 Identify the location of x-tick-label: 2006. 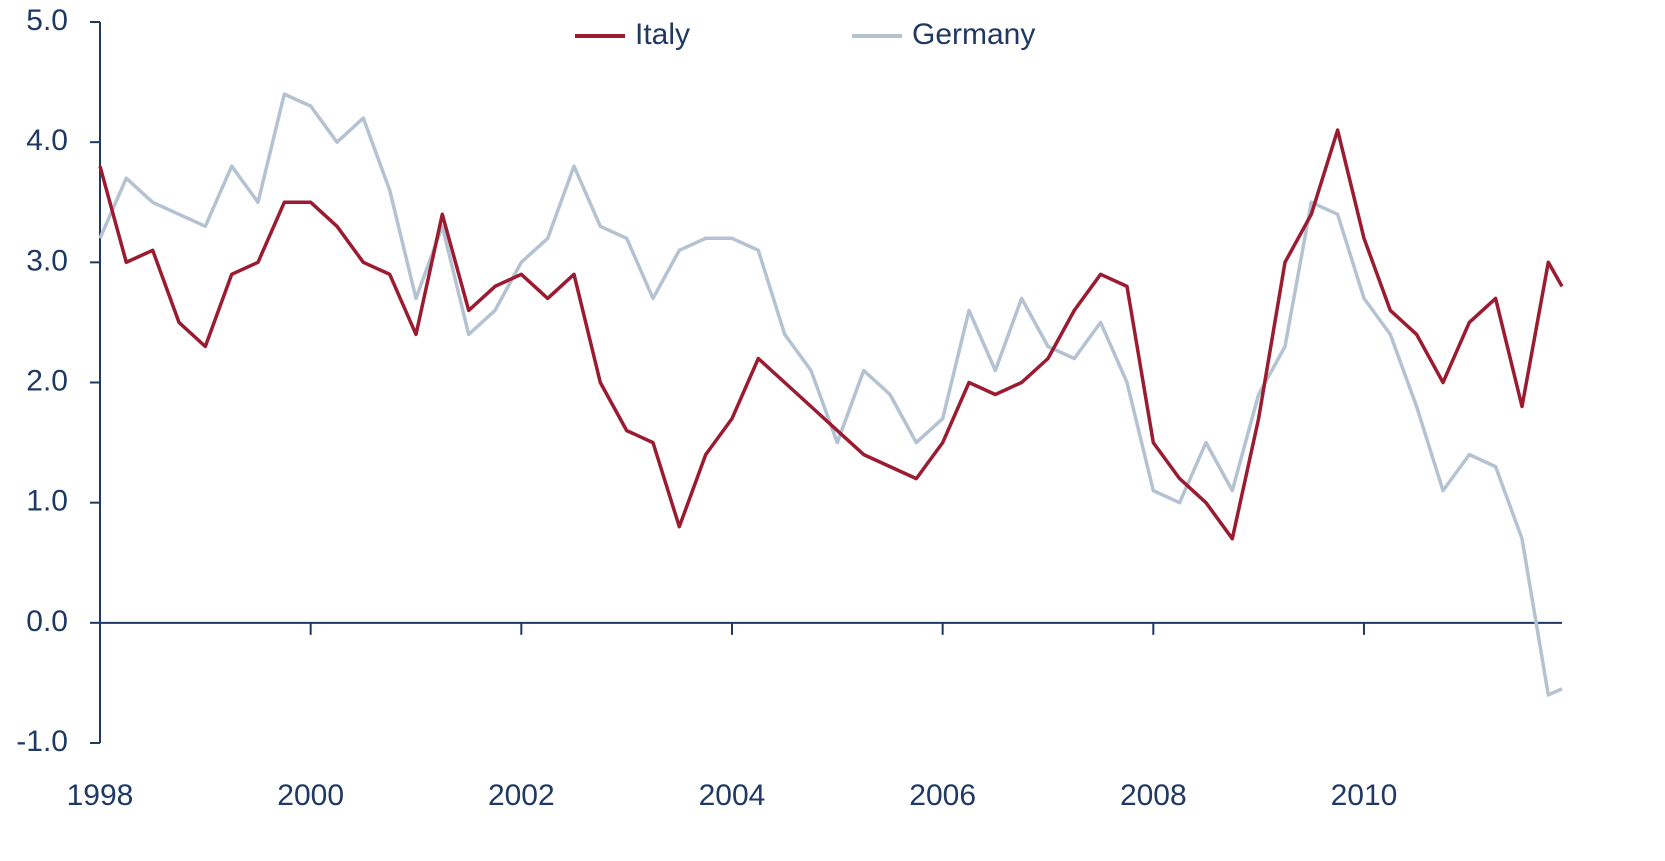
(942, 795).